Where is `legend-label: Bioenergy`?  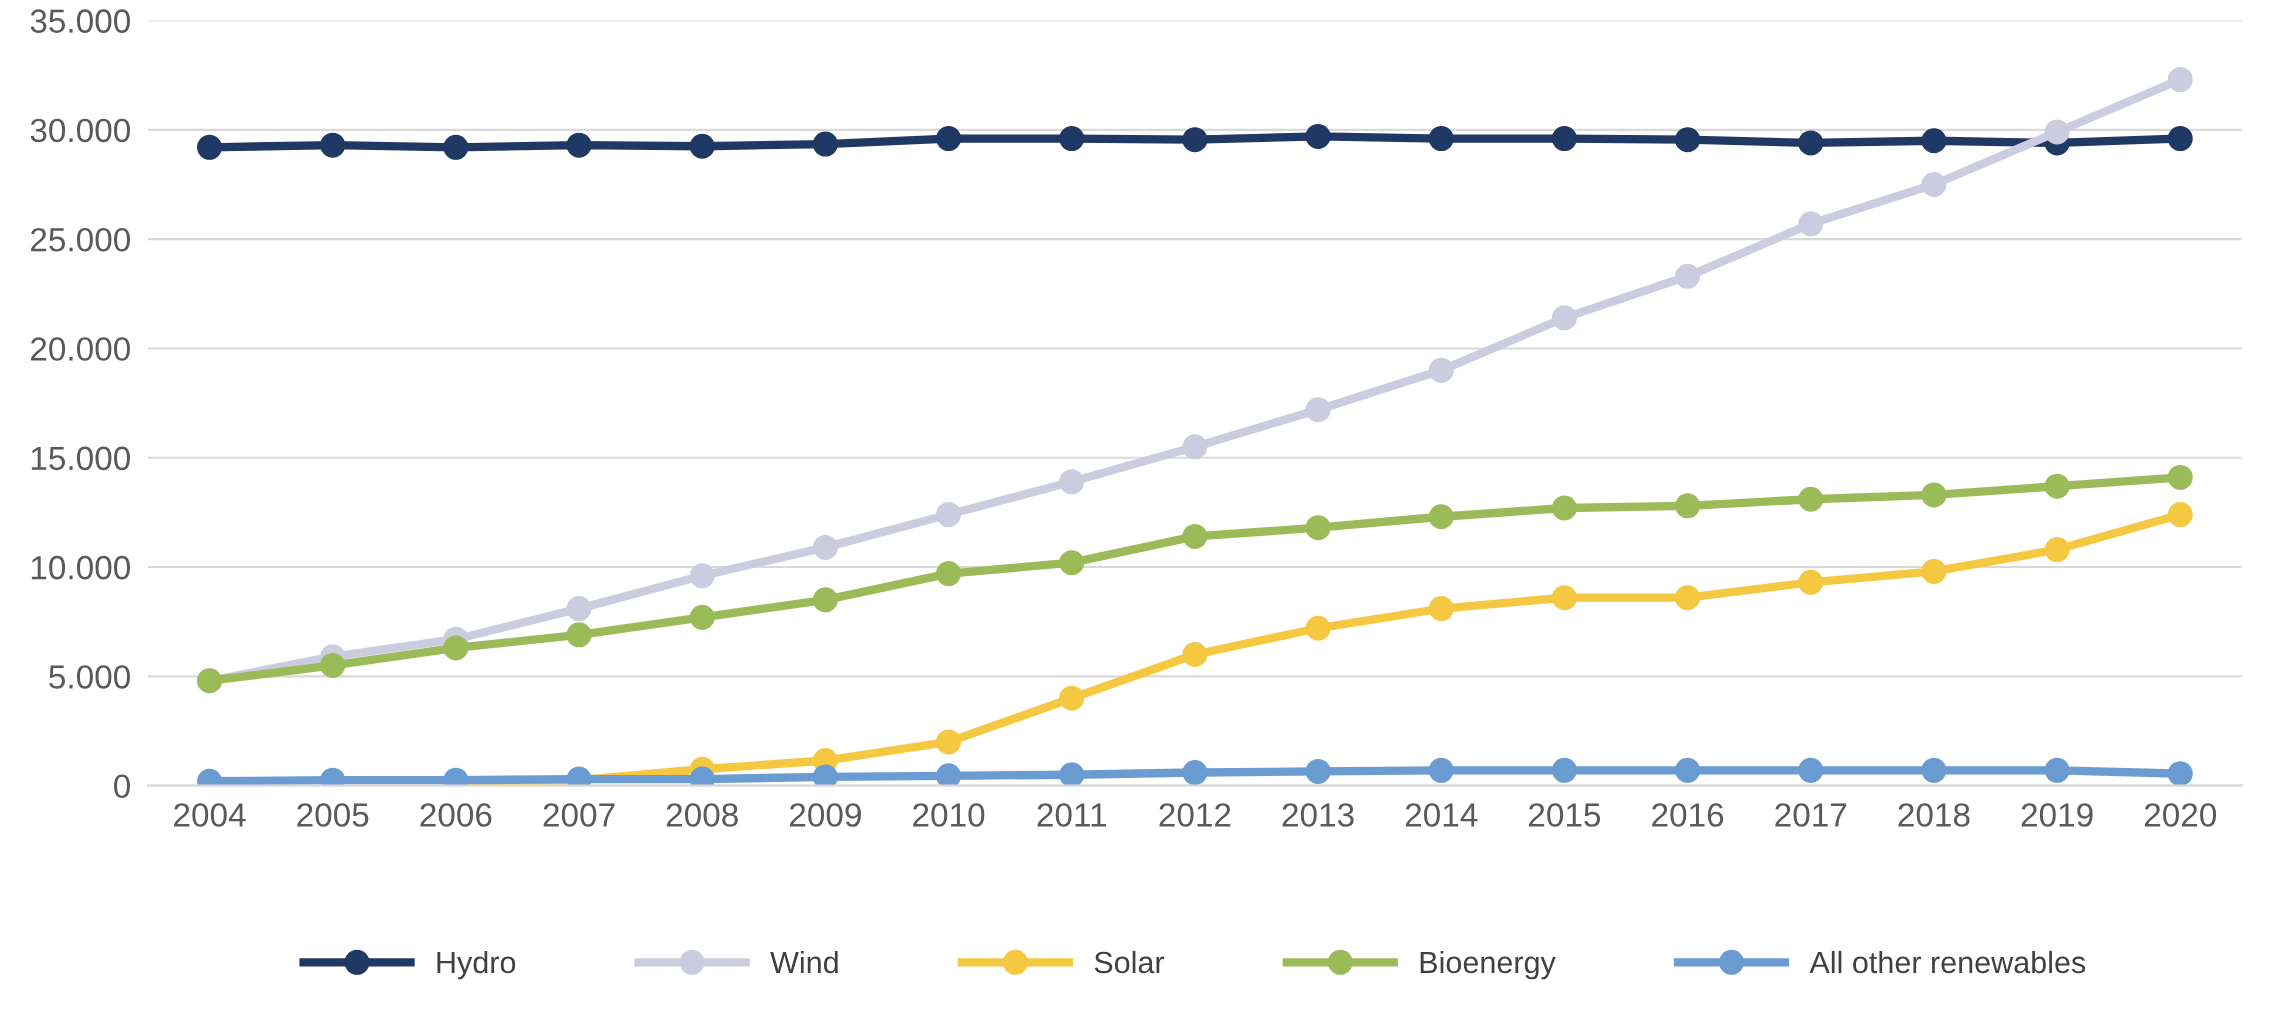
legend-label: Bioenergy is located at coordinates (1488, 965).